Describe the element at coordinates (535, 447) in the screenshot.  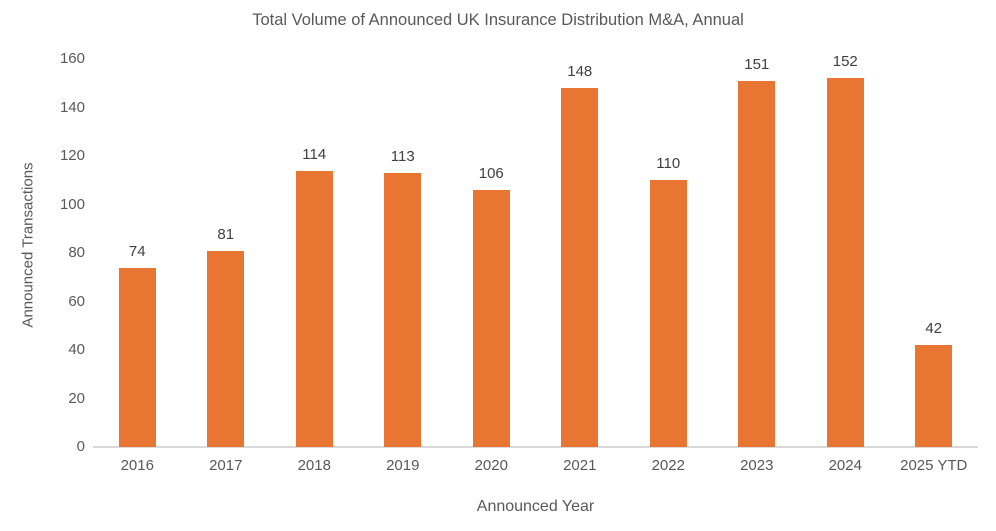
I see `x-axis-line` at that location.